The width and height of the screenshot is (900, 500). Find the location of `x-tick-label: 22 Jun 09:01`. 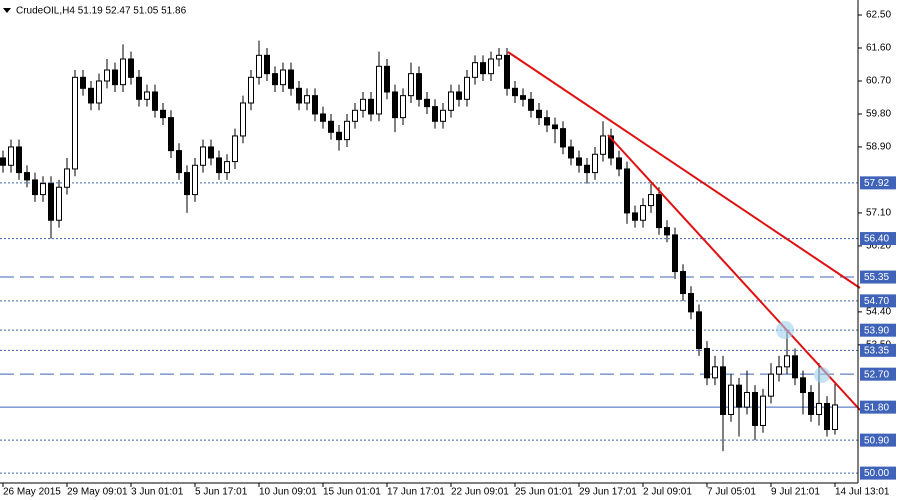

x-tick-label: 22 Jun 09:01 is located at coordinates (480, 492).